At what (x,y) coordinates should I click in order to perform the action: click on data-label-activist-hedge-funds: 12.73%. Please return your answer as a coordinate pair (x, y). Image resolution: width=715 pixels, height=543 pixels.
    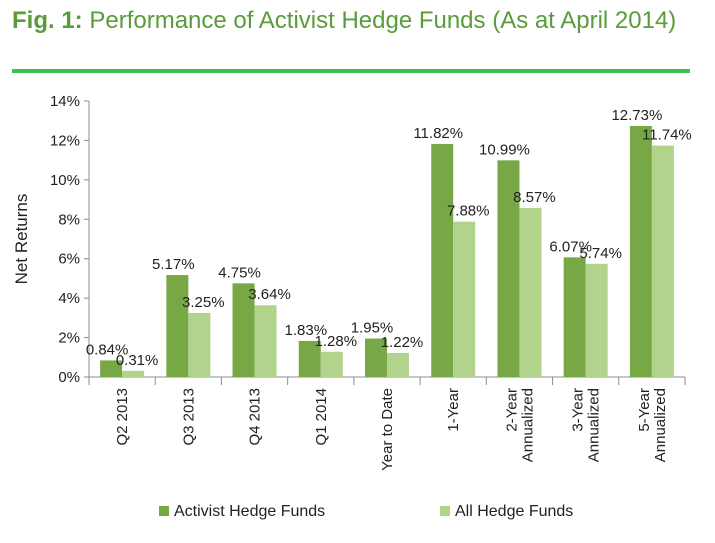
    Looking at the image, I should click on (636, 115).